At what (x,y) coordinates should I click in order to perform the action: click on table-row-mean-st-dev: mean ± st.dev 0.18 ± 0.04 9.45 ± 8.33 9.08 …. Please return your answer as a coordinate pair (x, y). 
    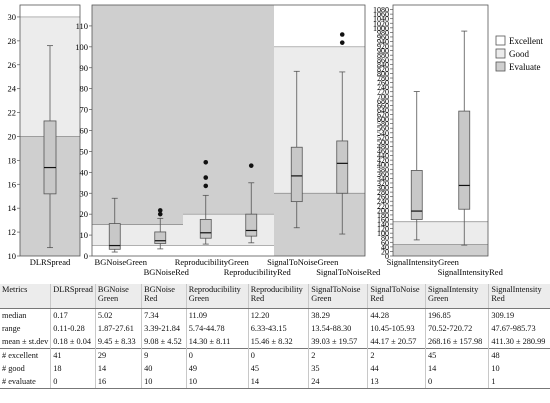
    Looking at the image, I should click on (275, 342).